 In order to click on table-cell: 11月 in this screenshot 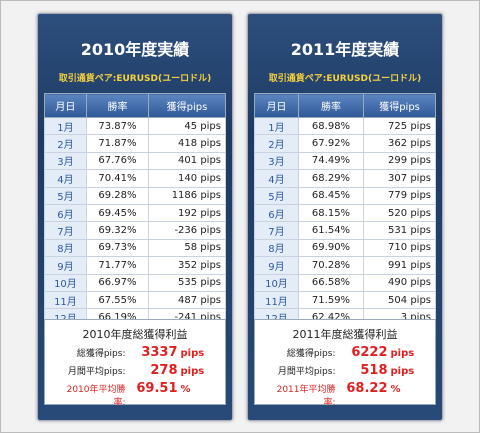, I will do `click(276, 300)`.